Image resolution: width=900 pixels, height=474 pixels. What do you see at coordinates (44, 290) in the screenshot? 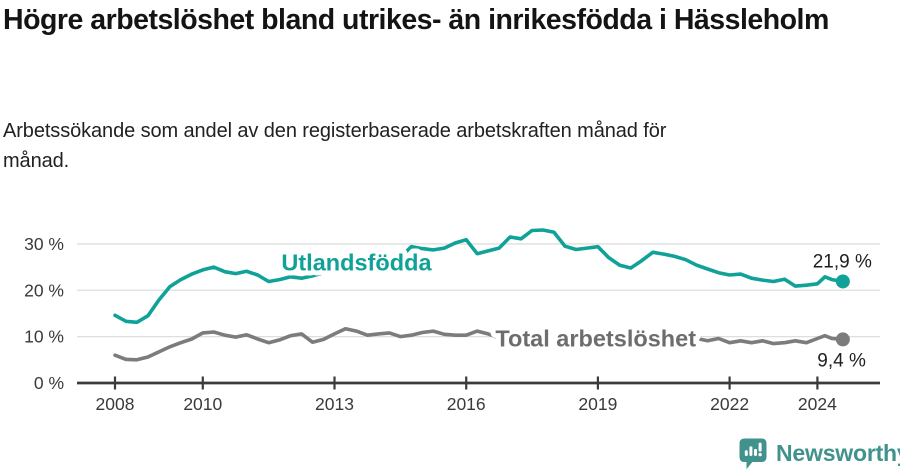
I see `y-tick-label: 20 %` at bounding box center [44, 290].